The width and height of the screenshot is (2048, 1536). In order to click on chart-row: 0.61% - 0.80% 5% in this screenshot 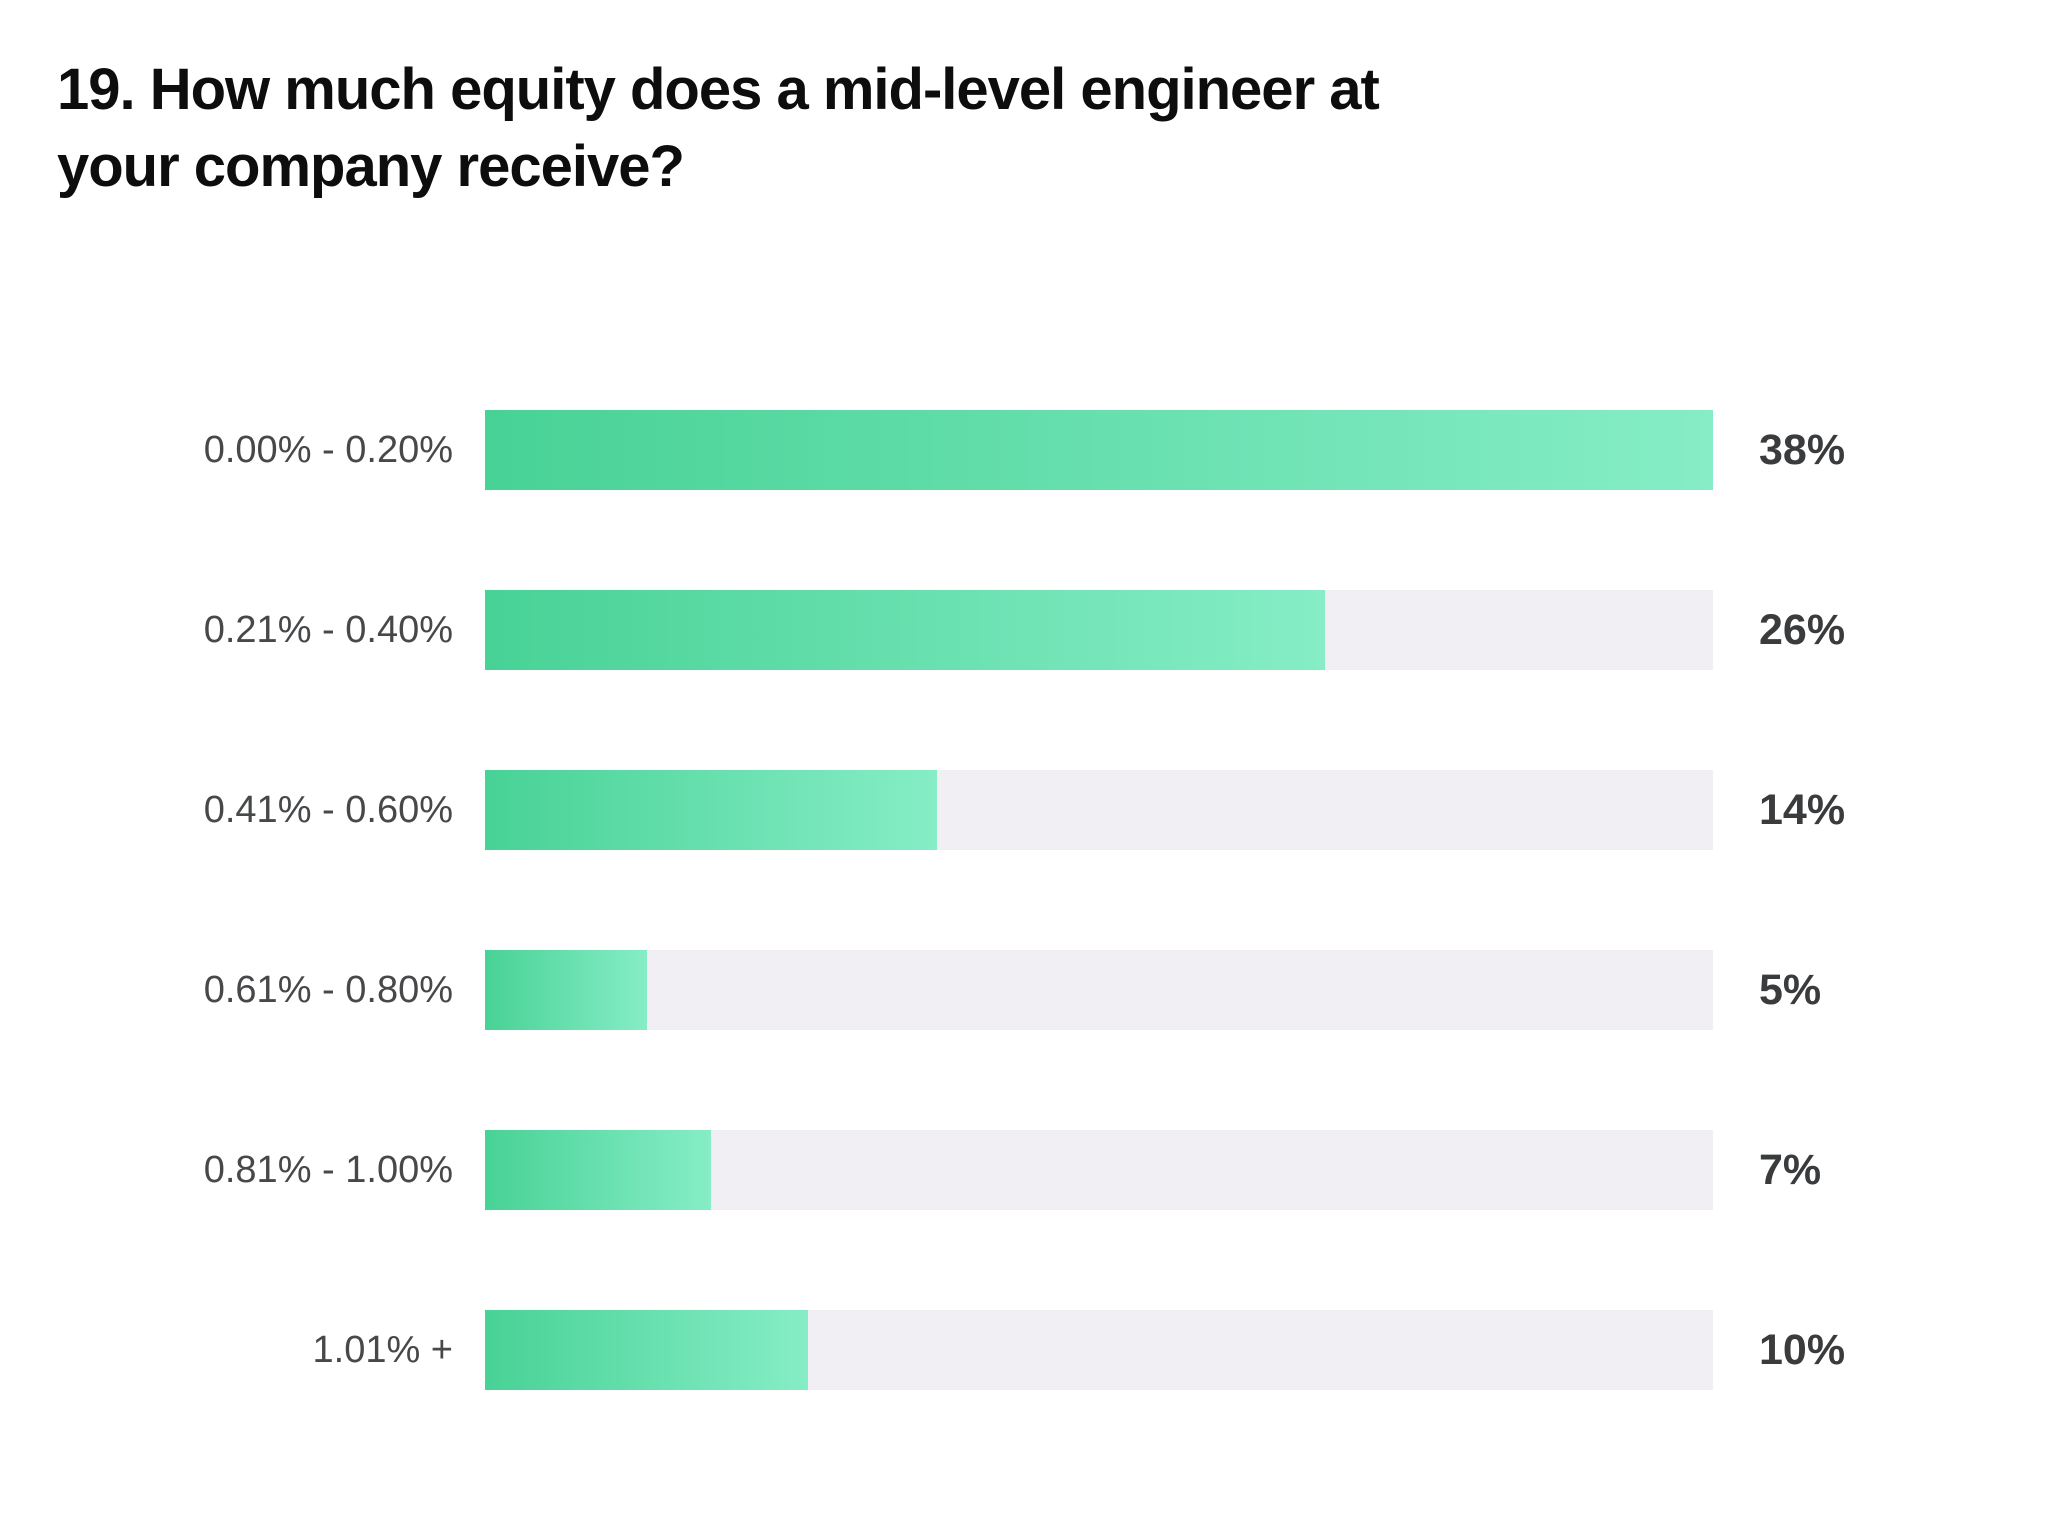, I will do `click(1024, 990)`.